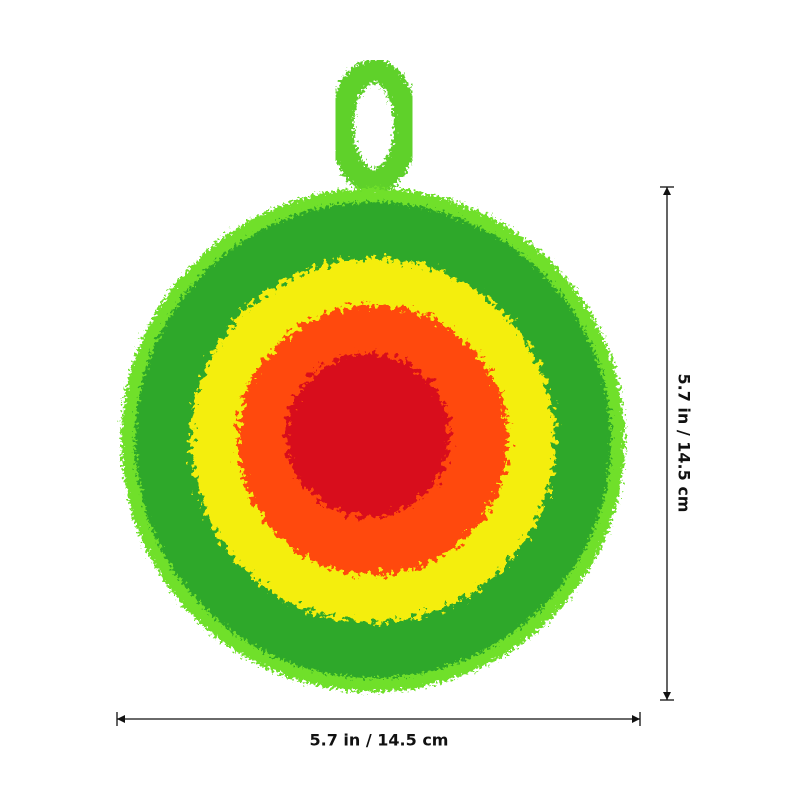 The height and width of the screenshot is (800, 800). I want to click on width-label: 5.7 in / 14.5 cm, so click(379, 740).